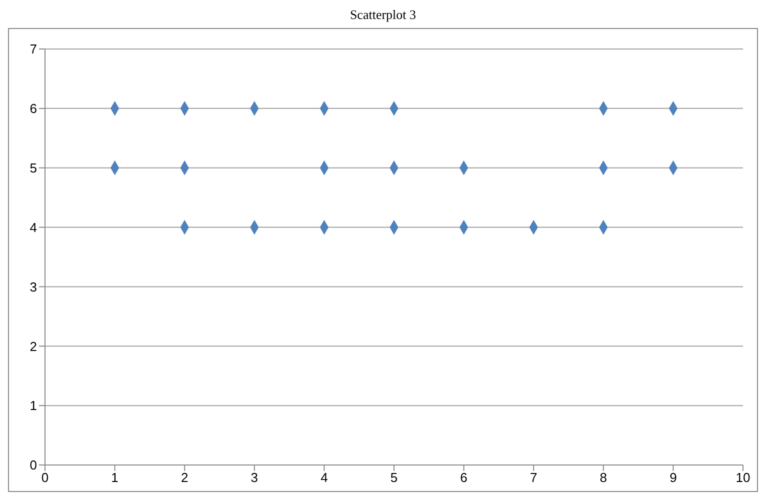 This screenshot has height=499, width=766. What do you see at coordinates (324, 478) in the screenshot?
I see `x-tick-label: 4` at bounding box center [324, 478].